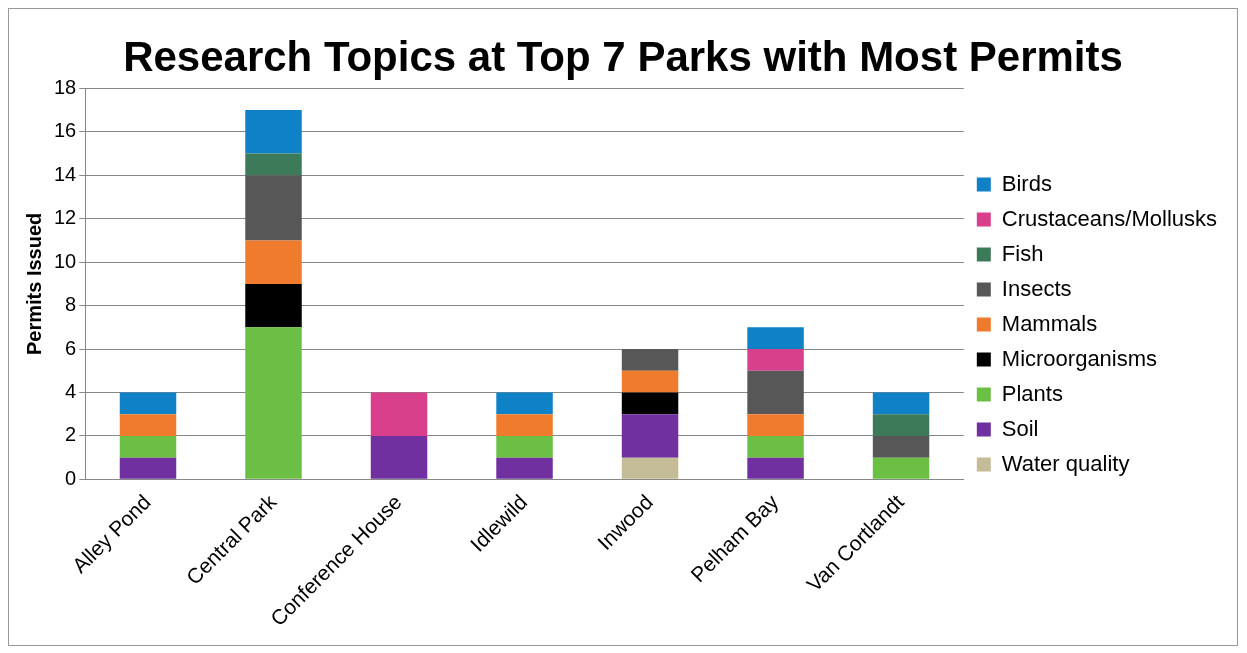 Image resolution: width=1247 pixels, height=653 pixels. Describe the element at coordinates (71, 434) in the screenshot. I see `y-tick-label: 2` at that location.